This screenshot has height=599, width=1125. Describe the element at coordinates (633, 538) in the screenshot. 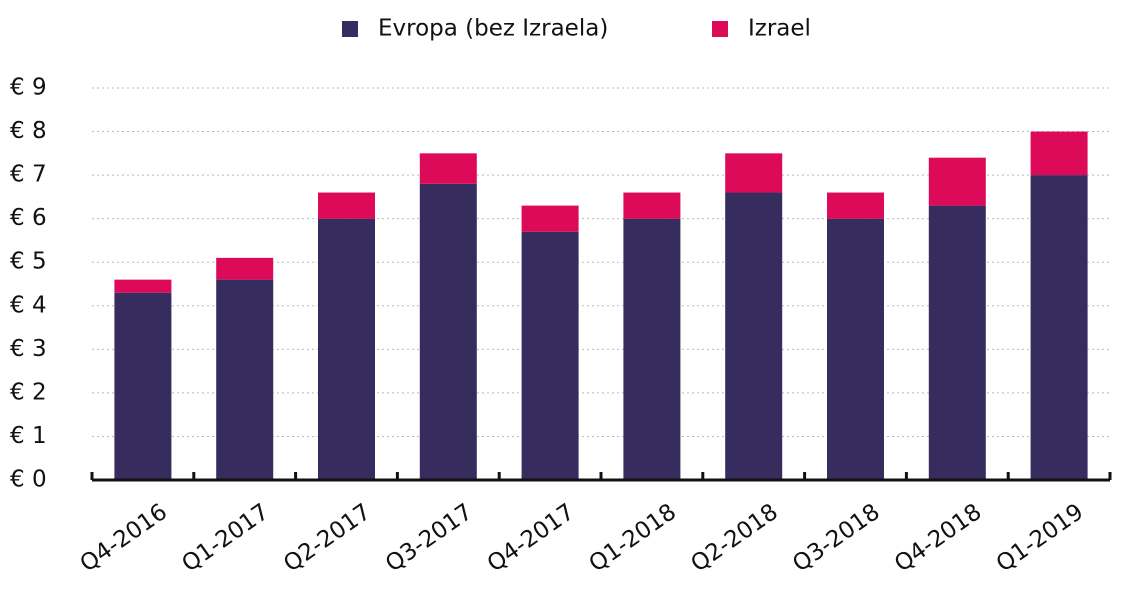

I see `x-tick-label: Q1-2018` at that location.